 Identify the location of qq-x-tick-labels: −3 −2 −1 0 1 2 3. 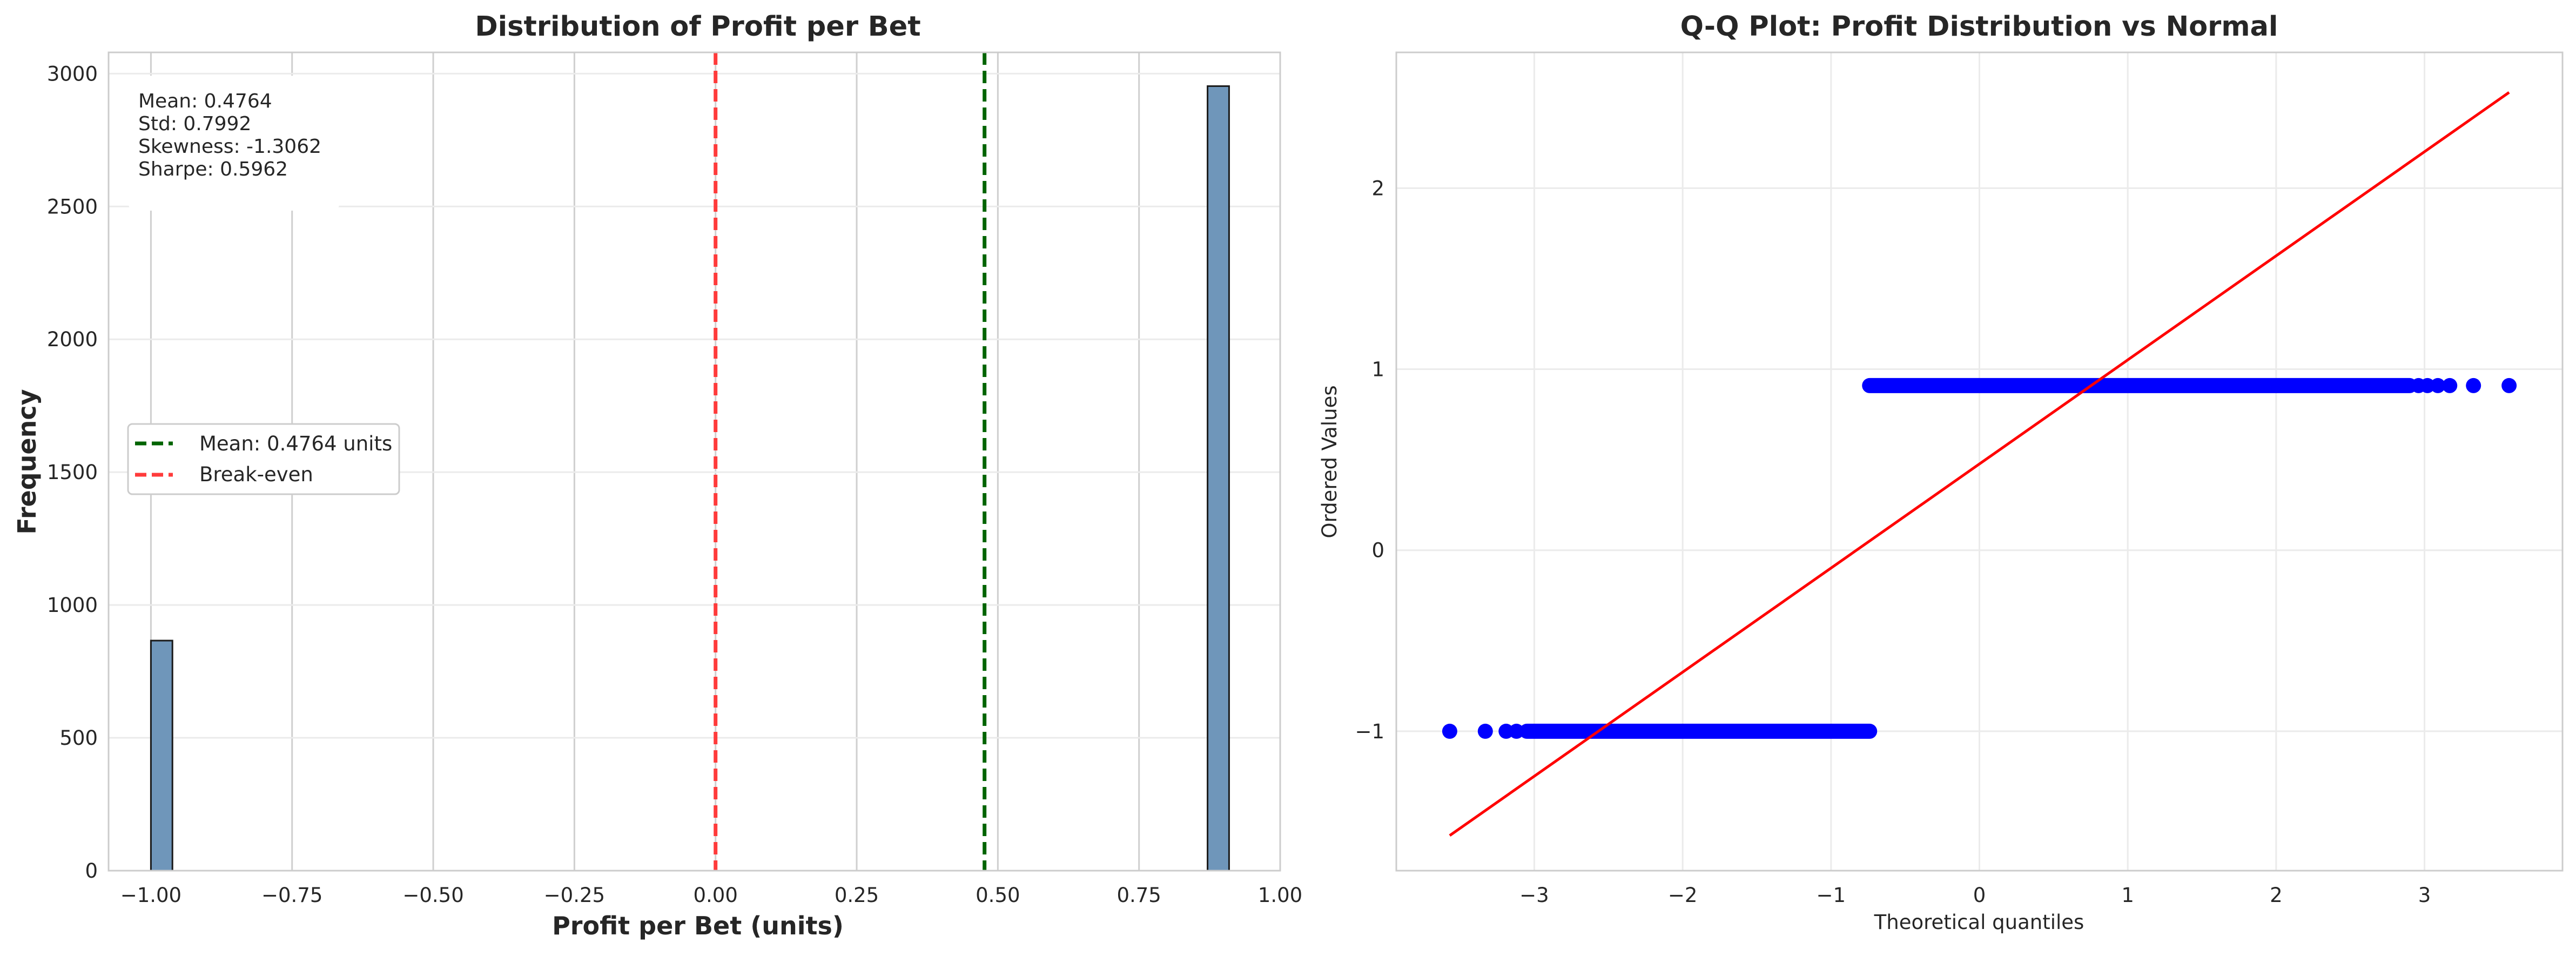
(1975, 895).